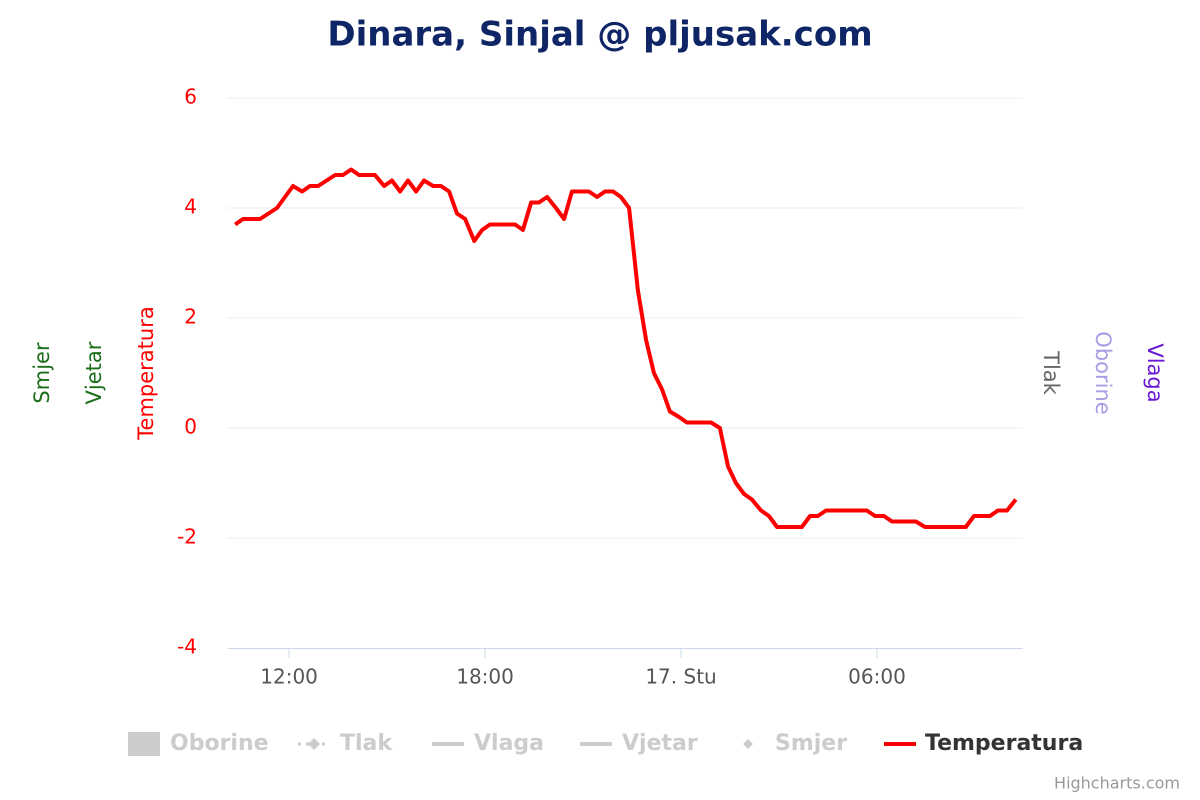 Image resolution: width=1200 pixels, height=800 pixels. What do you see at coordinates (811, 743) in the screenshot?
I see `legend-label: Smjer` at bounding box center [811, 743].